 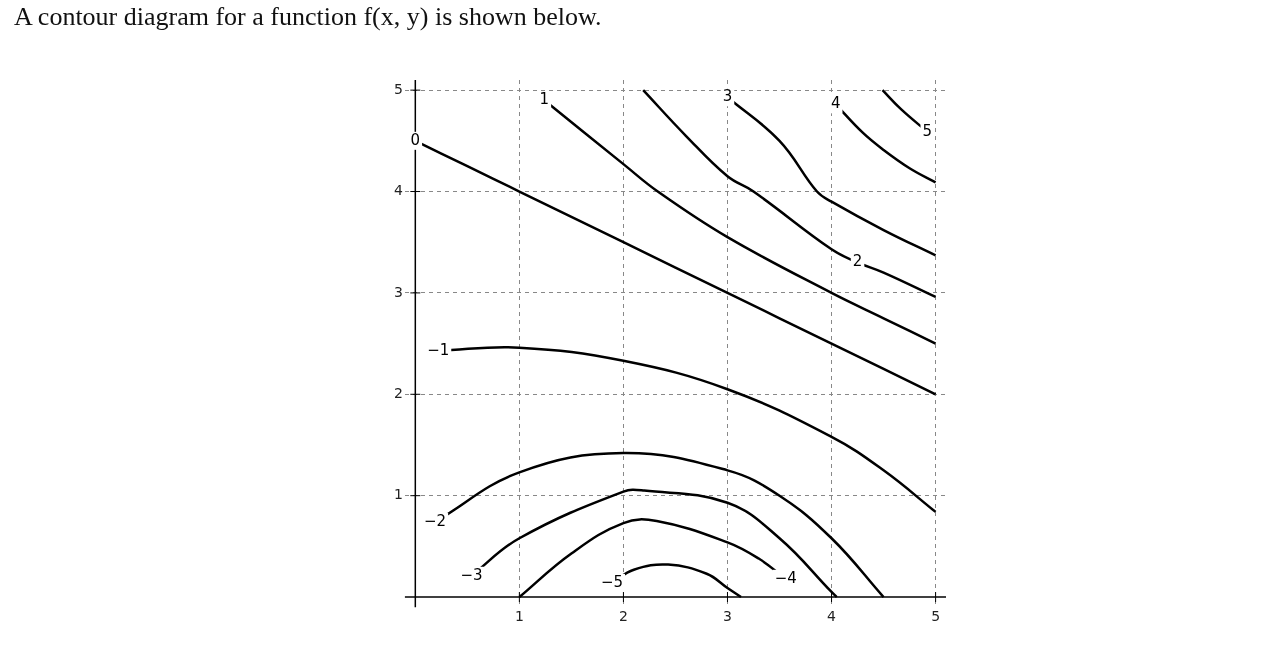 What do you see at coordinates (727, 616) in the screenshot?
I see `x-tick-label: 3` at bounding box center [727, 616].